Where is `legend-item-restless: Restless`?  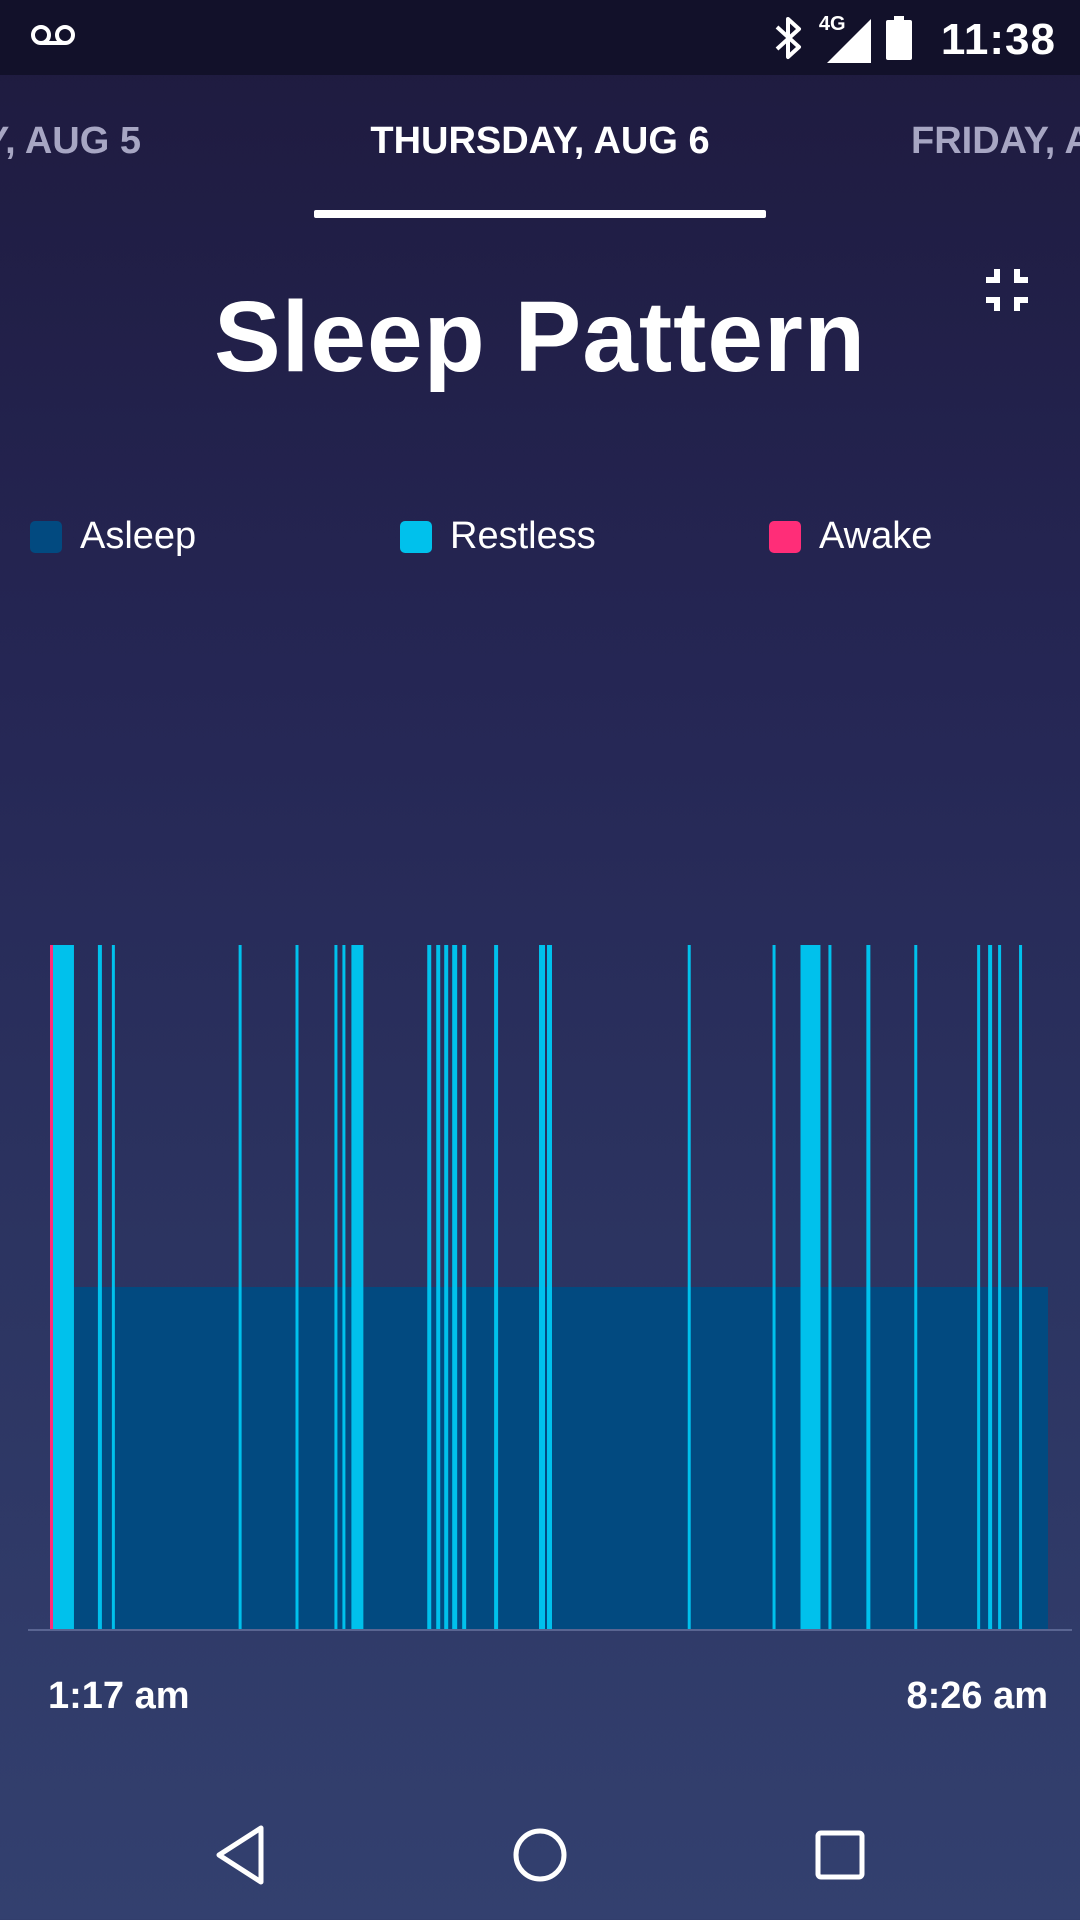
legend-item-restless: Restless is located at coordinates (498, 536).